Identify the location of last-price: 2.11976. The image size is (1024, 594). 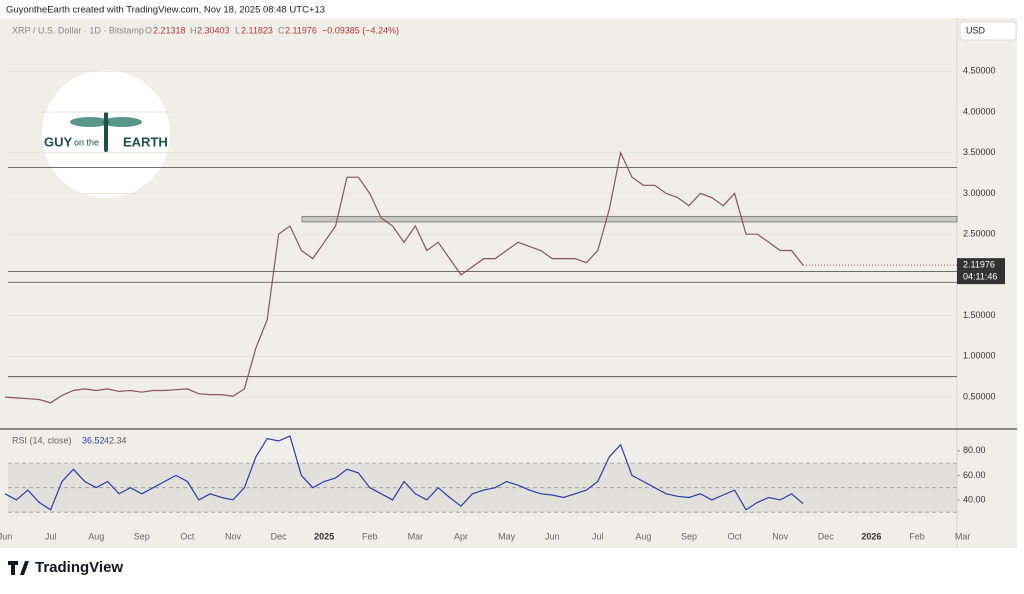
(979, 265).